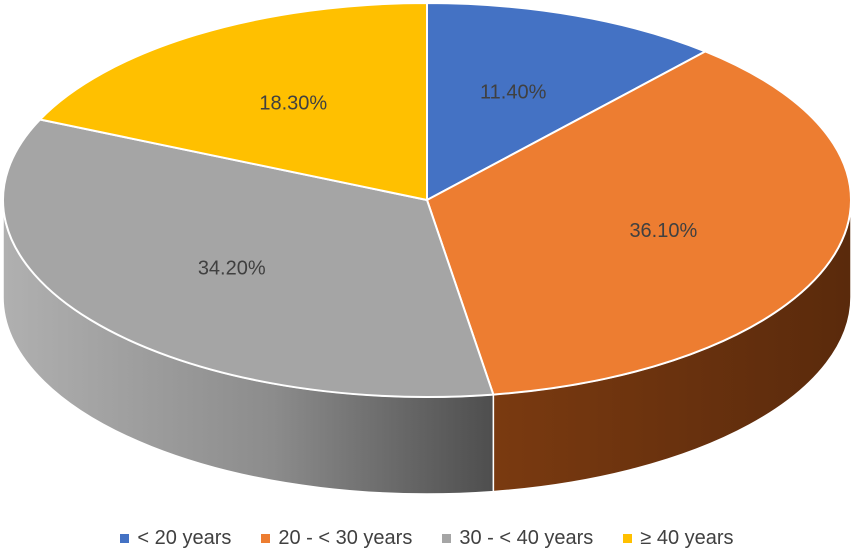 Image resolution: width=854 pixels, height=554 pixels. I want to click on data-label-30-40: 34.20%, so click(232, 269).